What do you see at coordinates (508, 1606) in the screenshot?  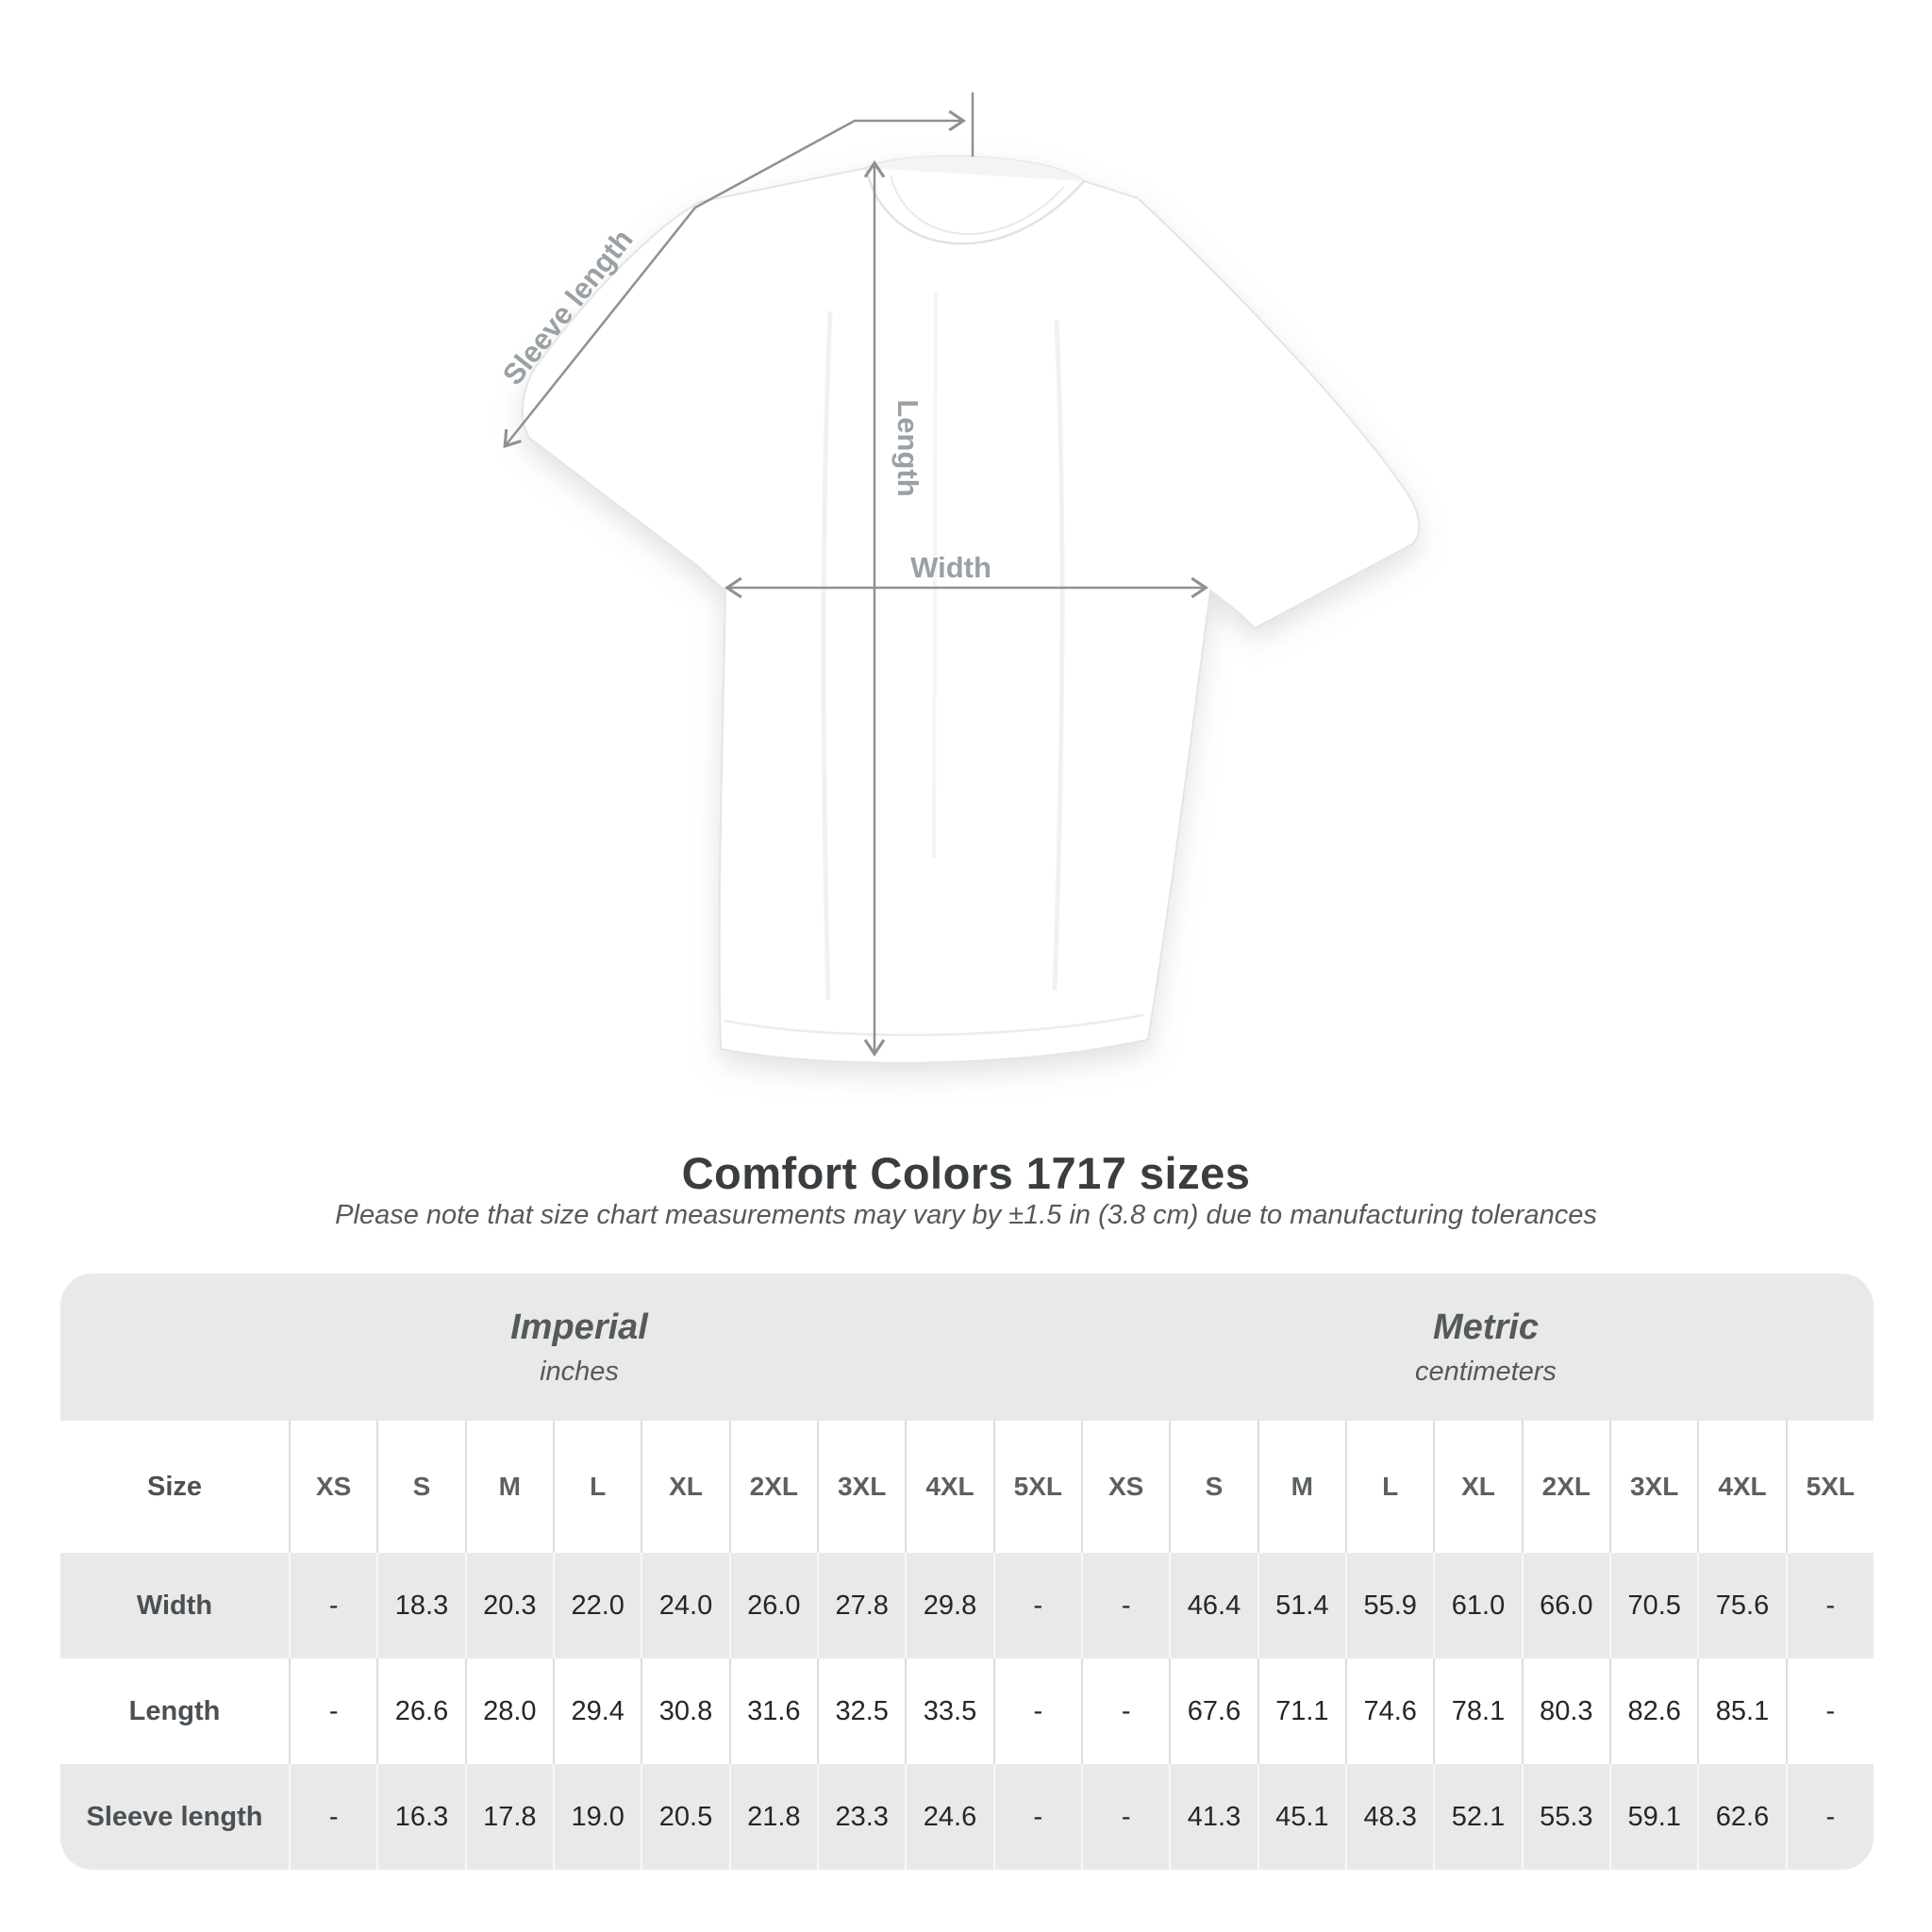 I see `value-cell: 20.3` at bounding box center [508, 1606].